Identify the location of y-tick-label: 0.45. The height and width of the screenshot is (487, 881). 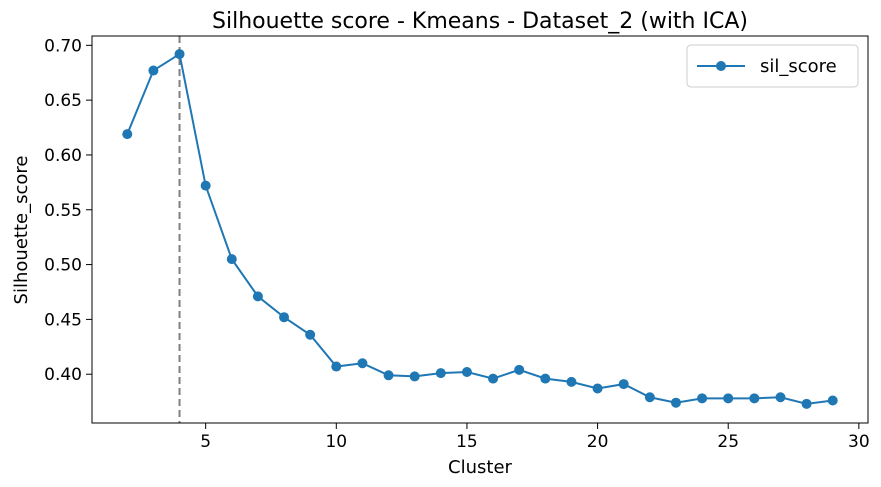
(63, 320).